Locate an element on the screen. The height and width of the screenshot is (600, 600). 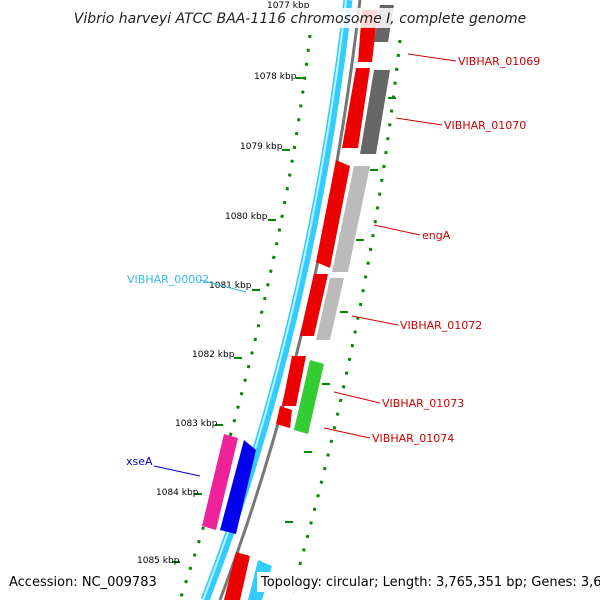
summary-background is located at coordinates (427, 582).